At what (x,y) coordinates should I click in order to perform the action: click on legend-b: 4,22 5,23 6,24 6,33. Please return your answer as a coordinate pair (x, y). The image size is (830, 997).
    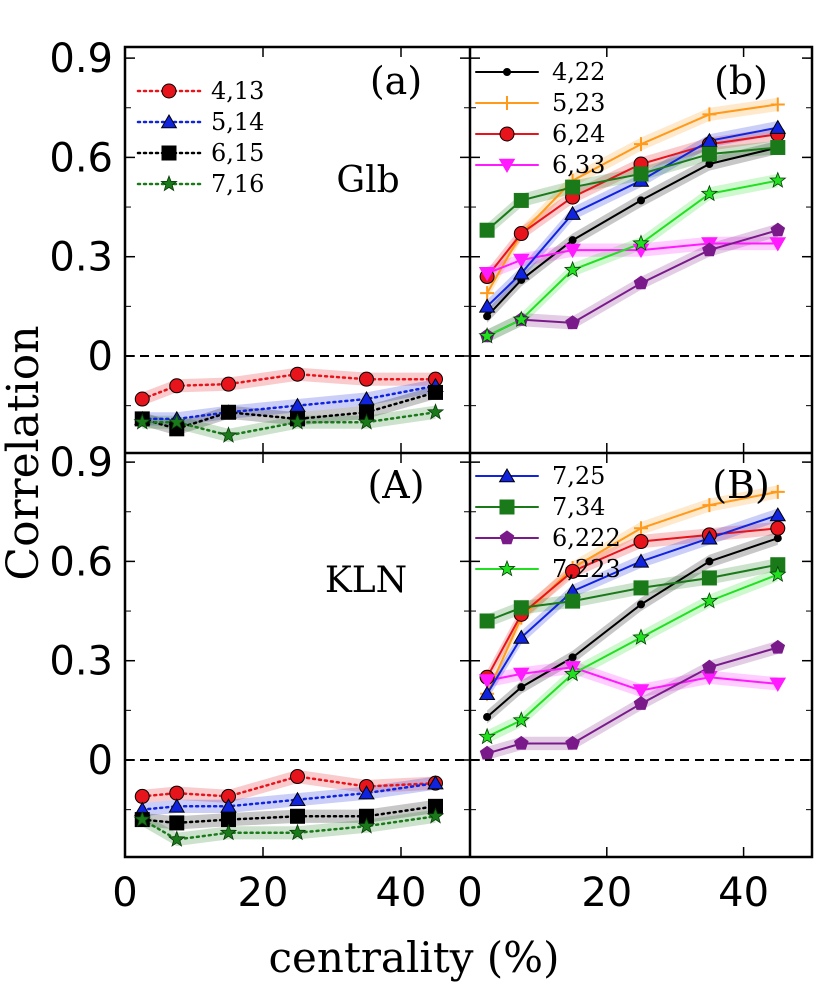
    Looking at the image, I should click on (540, 118).